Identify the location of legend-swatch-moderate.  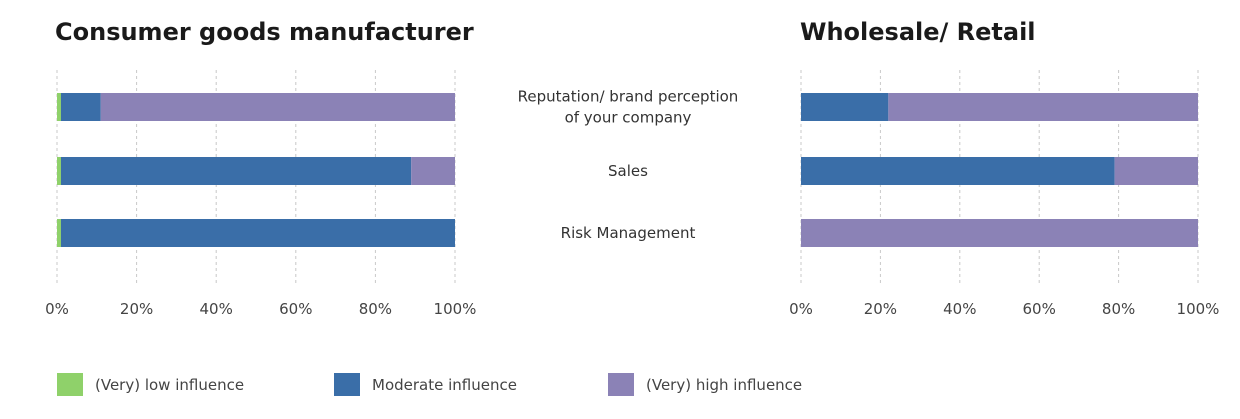
(347, 384).